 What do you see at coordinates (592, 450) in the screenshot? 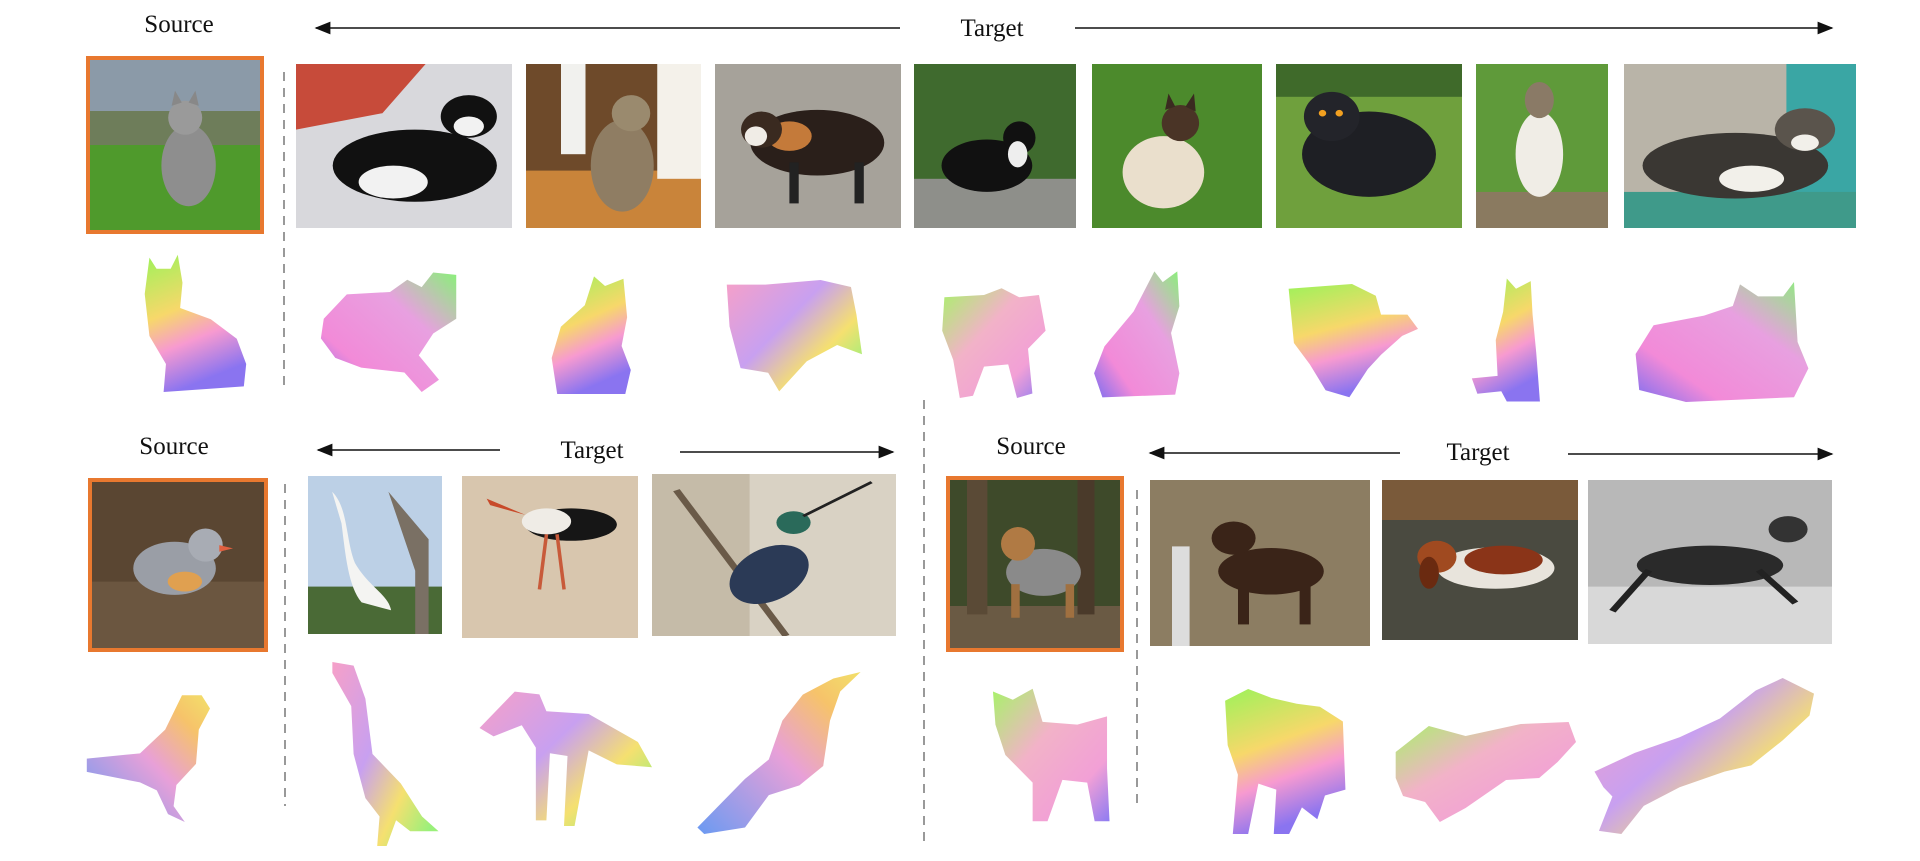
I see `birds-target-label: Target` at bounding box center [592, 450].